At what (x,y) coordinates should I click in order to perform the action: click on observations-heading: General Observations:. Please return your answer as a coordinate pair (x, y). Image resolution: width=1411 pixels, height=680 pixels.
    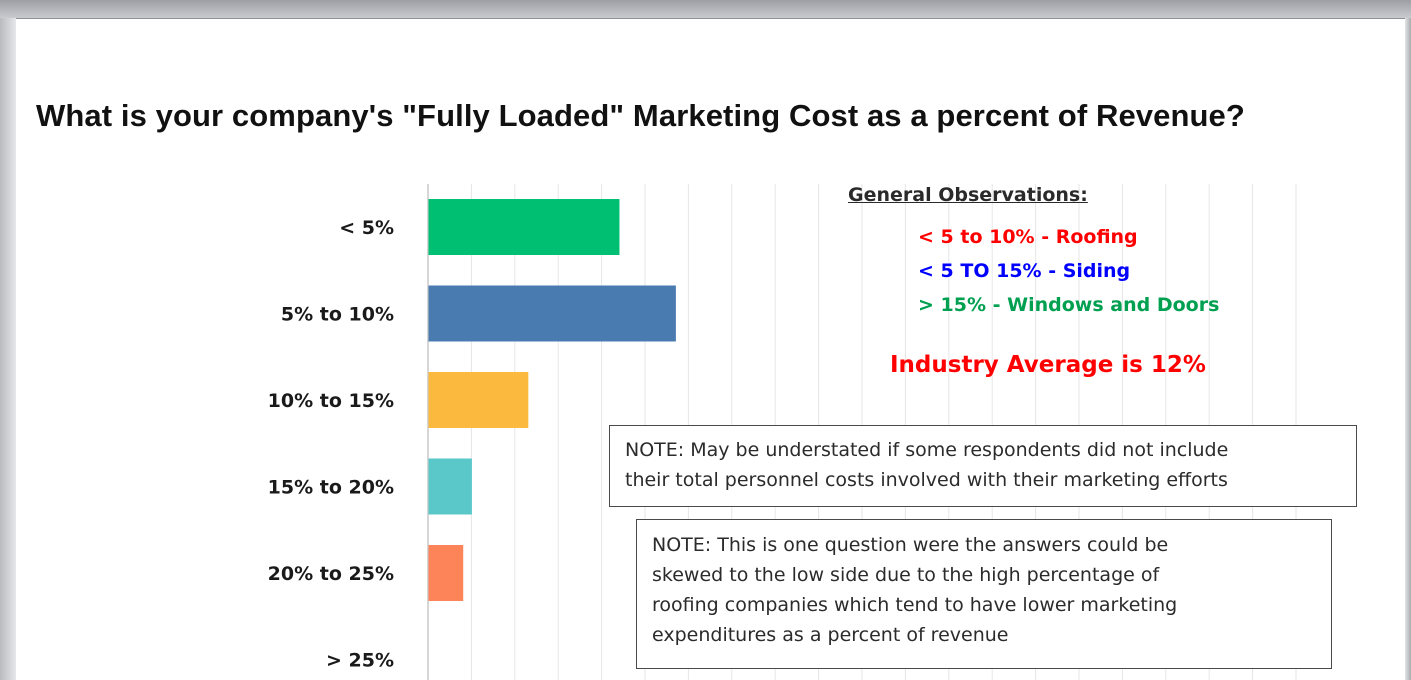
    Looking at the image, I should click on (968, 195).